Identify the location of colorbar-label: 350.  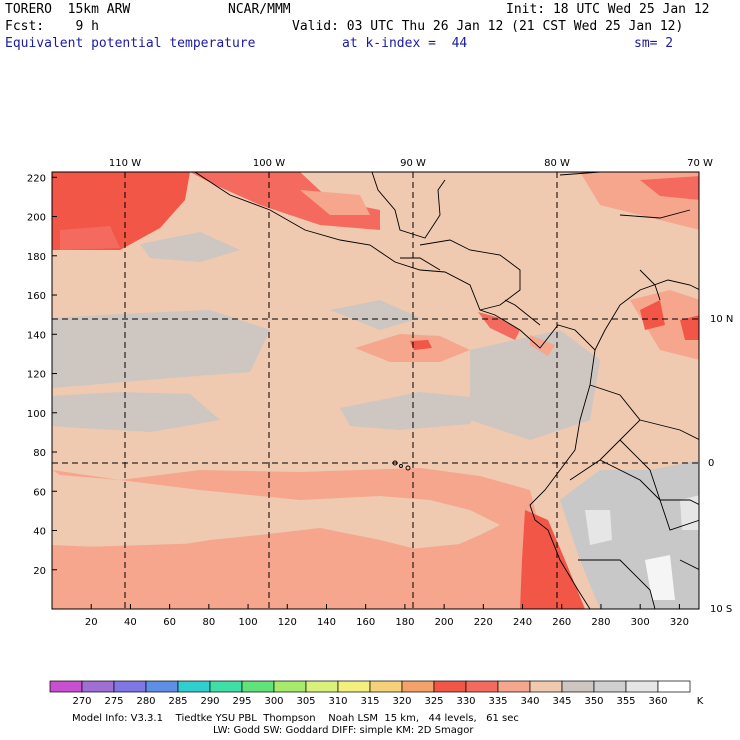
(593, 701).